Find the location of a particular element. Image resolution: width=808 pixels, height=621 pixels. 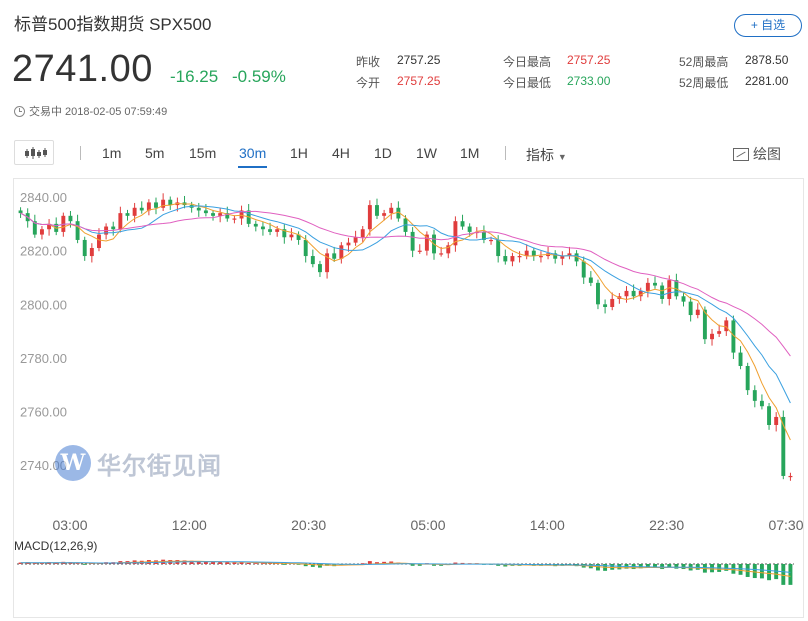

x-tick-label: 07:30 is located at coordinates (785, 525).